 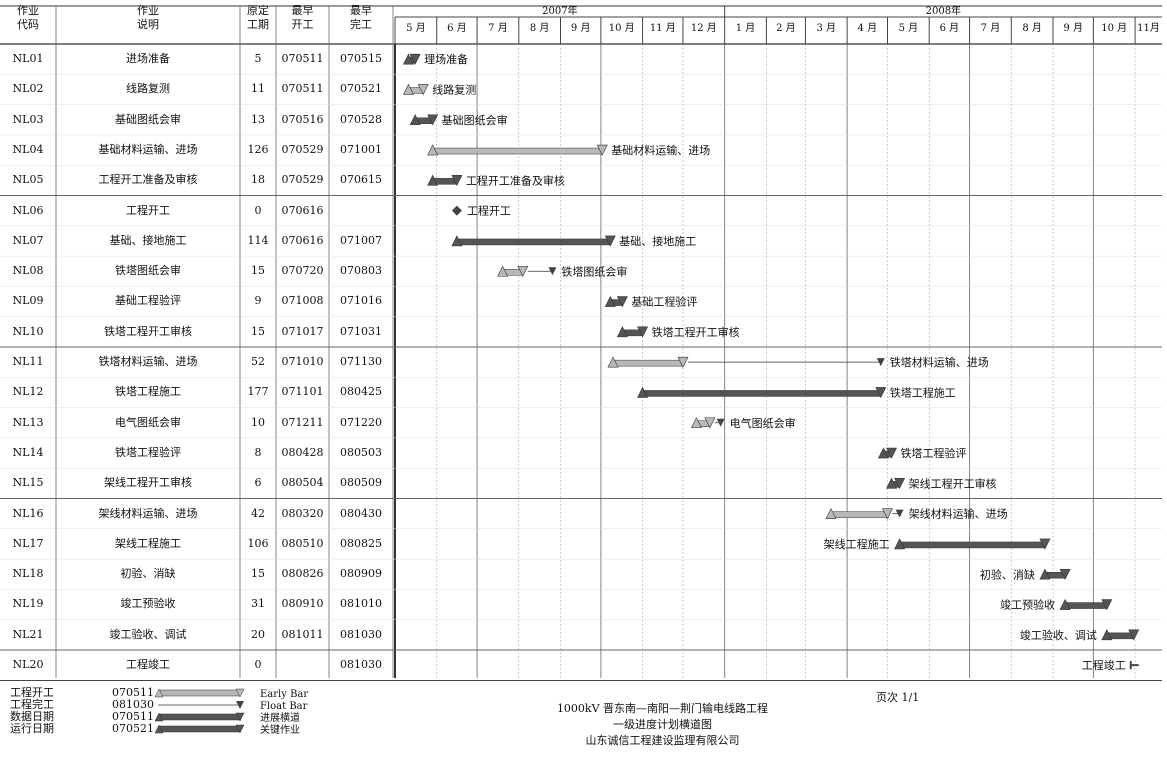 What do you see at coordinates (361, 604) in the screenshot?
I see `task-early-finish: 081010` at bounding box center [361, 604].